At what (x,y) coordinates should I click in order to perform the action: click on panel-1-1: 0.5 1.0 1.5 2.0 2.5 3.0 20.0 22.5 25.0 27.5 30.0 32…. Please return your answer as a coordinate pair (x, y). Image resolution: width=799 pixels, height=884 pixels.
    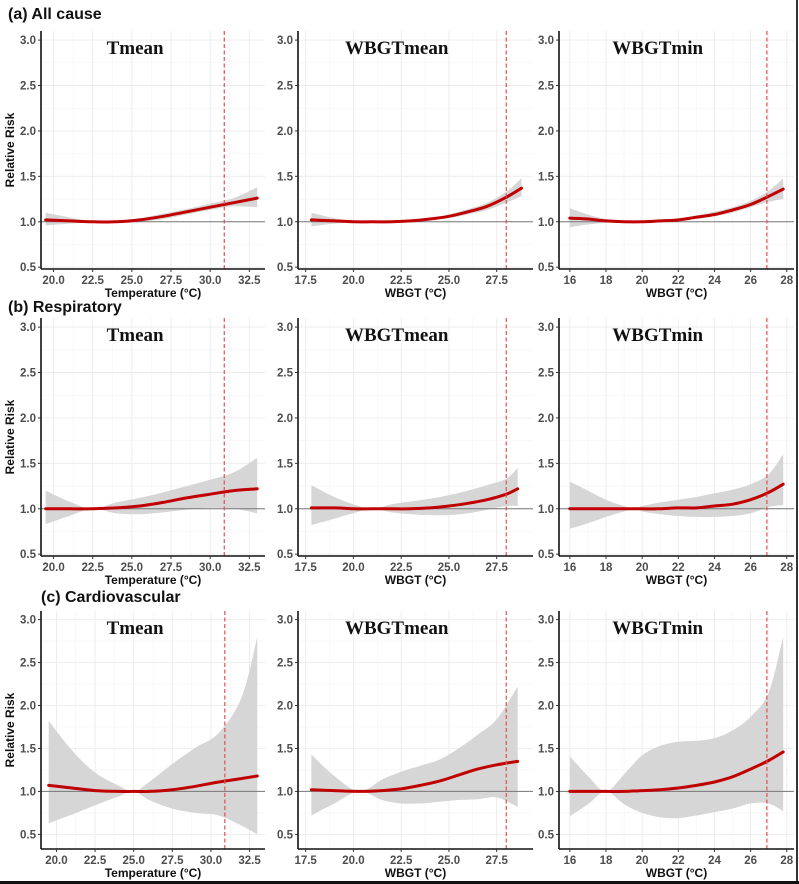
    Looking at the image, I should click on (134, 165).